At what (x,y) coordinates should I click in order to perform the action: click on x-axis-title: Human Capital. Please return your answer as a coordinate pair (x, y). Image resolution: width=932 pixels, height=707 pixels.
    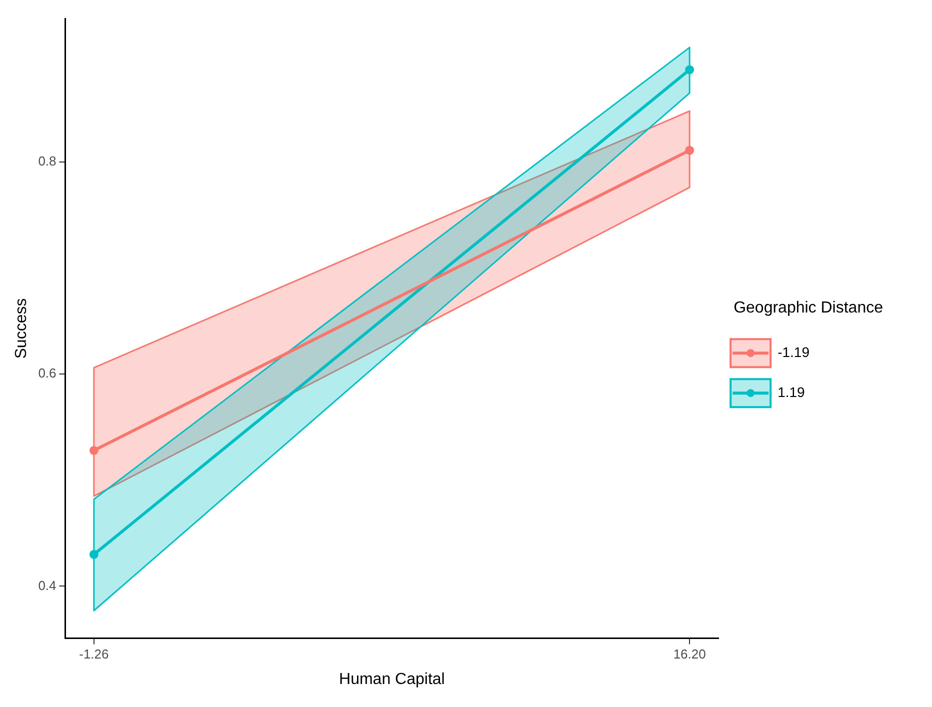
    Looking at the image, I should click on (392, 679).